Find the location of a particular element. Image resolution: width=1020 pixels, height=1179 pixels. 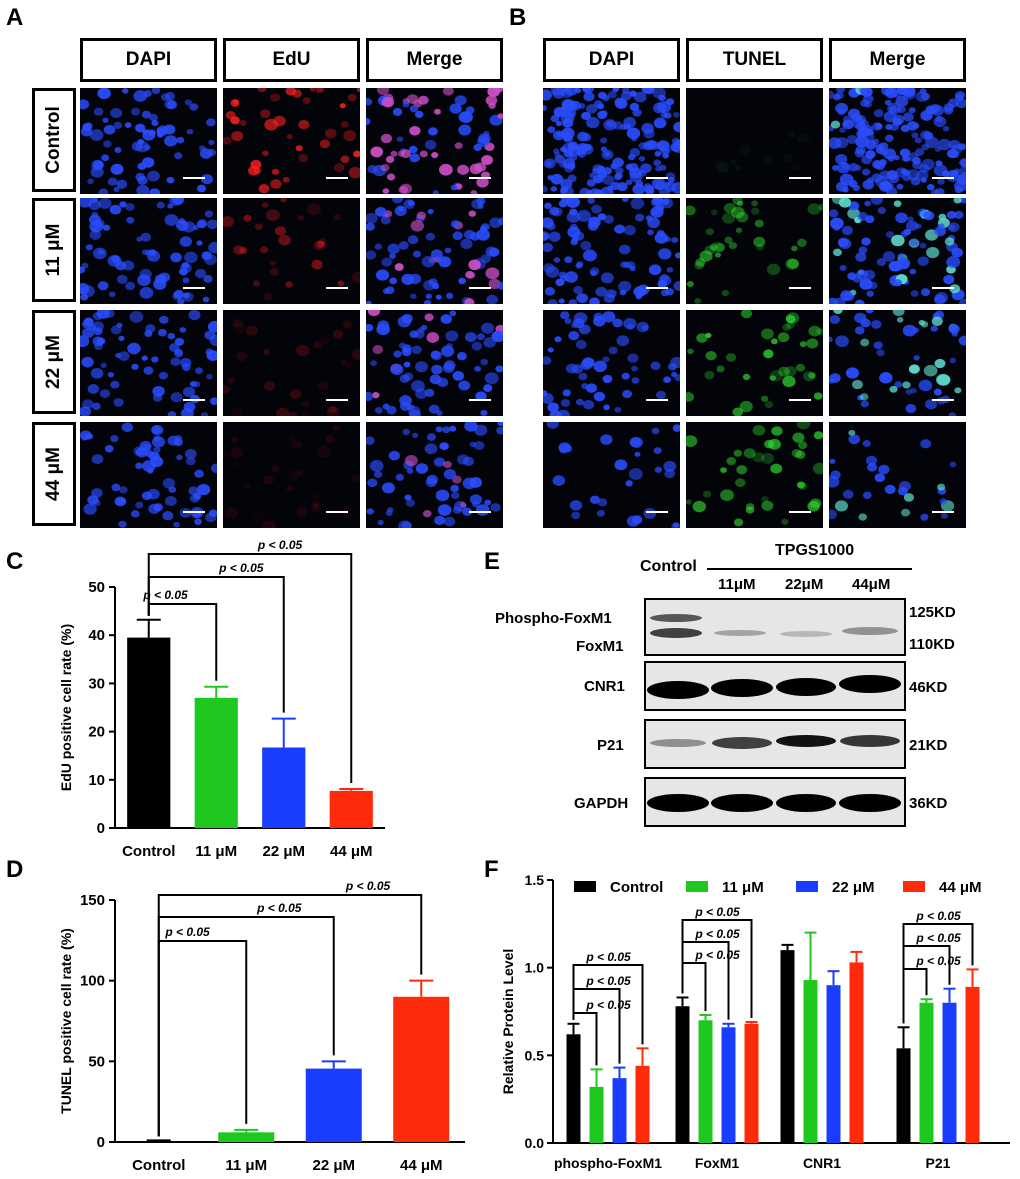

row-label-text: 44 μM is located at coordinates (53, 474).